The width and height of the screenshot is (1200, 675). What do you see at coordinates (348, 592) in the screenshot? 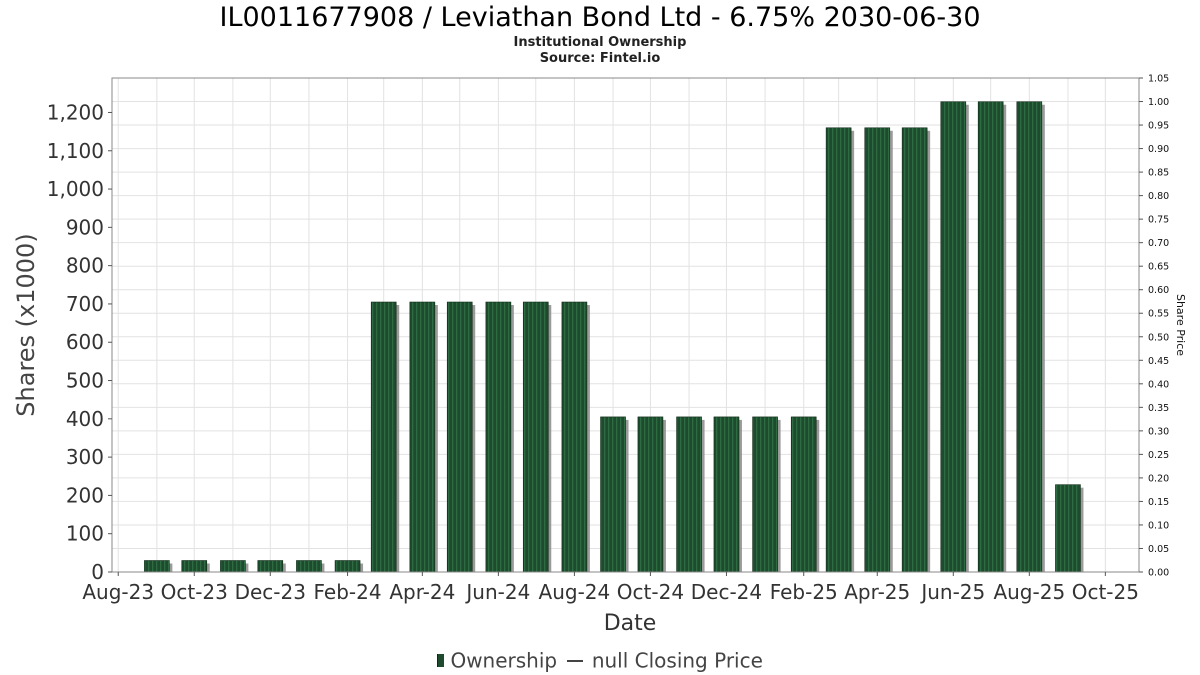
I see `x-tick-label: Feb-24` at bounding box center [348, 592].